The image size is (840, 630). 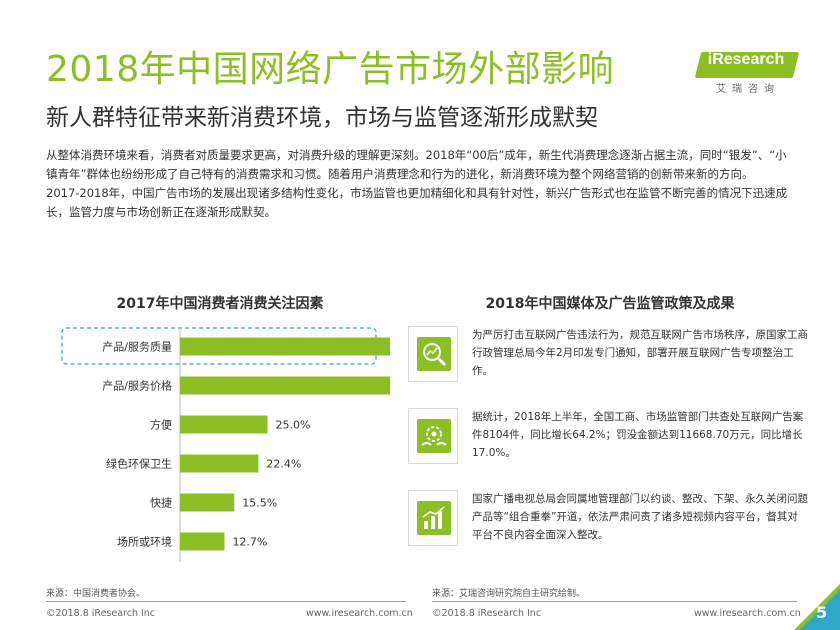 I want to click on magnifier-chart-icon, so click(x=435, y=355).